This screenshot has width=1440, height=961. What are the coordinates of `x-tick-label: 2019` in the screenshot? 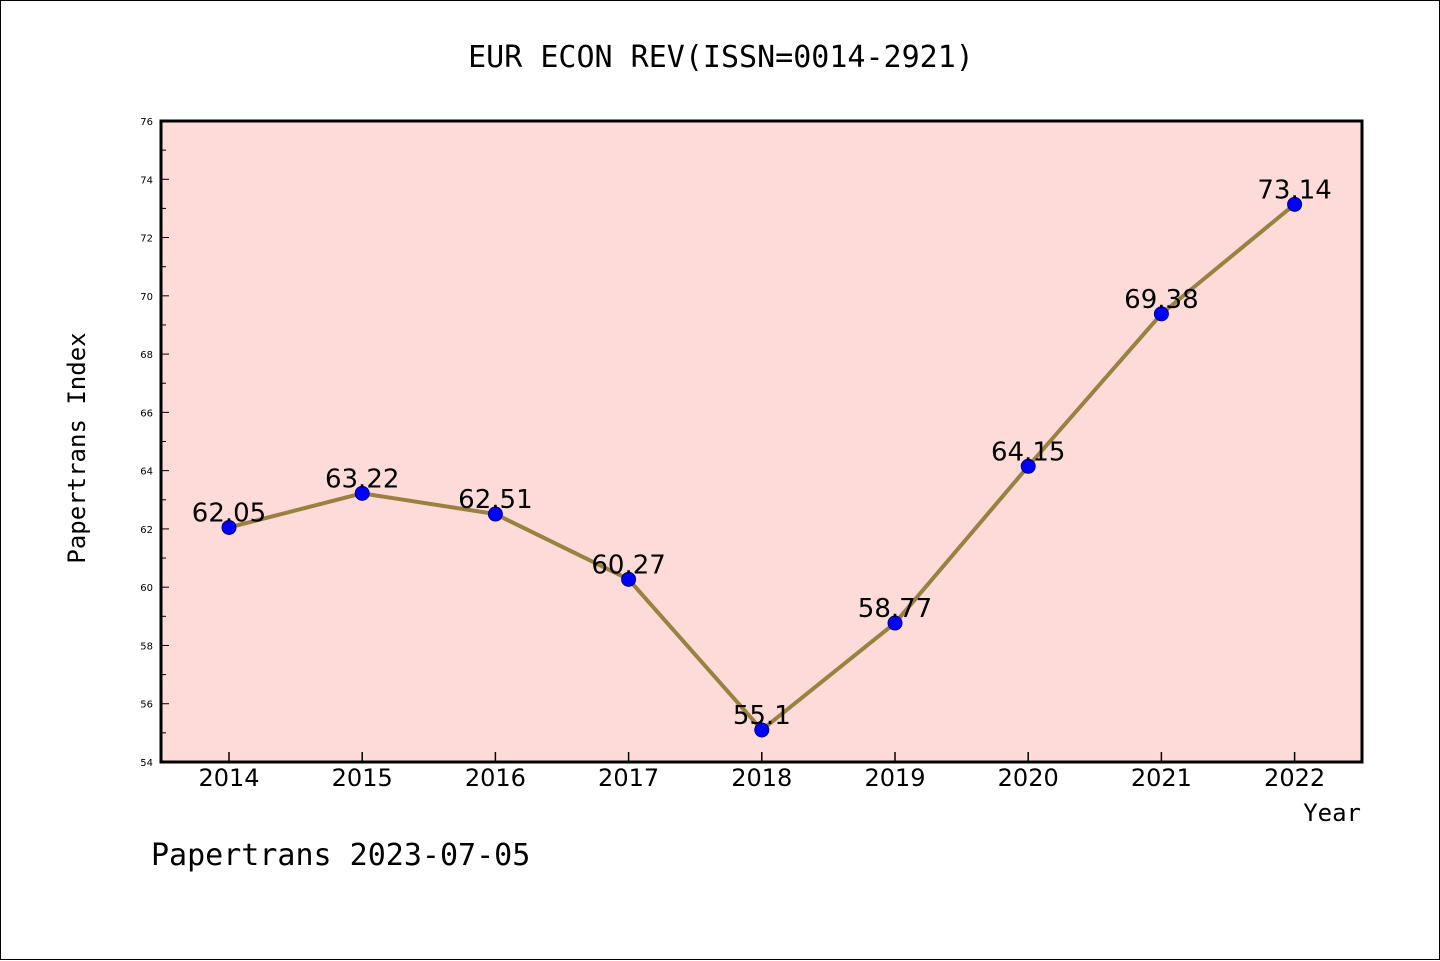 It's located at (894, 778).